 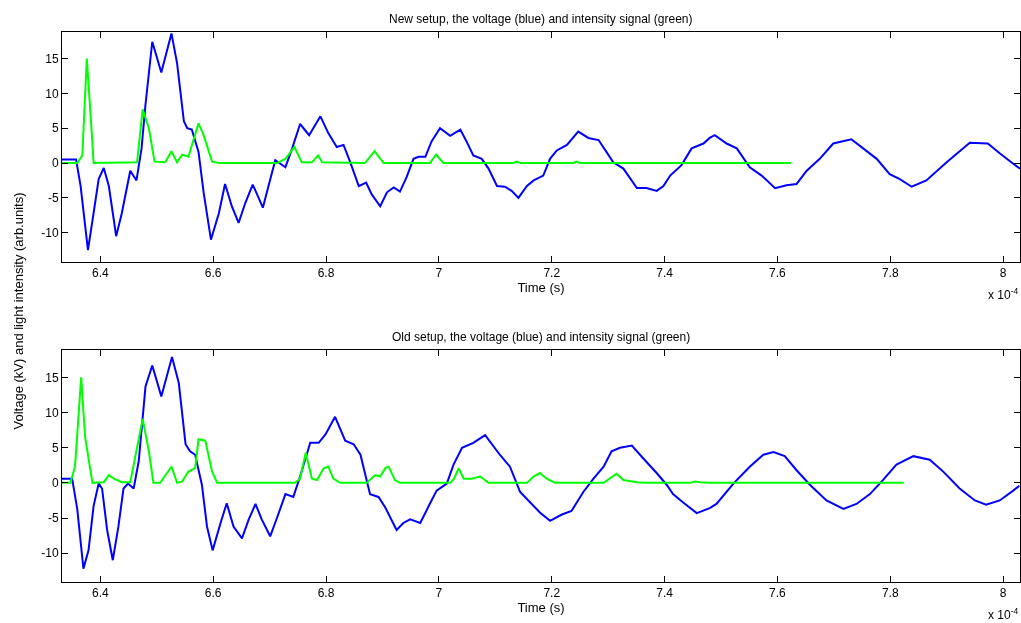 I want to click on chart-title: Old setup, the voltage (blue) and intensity signal (green), so click(x=541, y=337).